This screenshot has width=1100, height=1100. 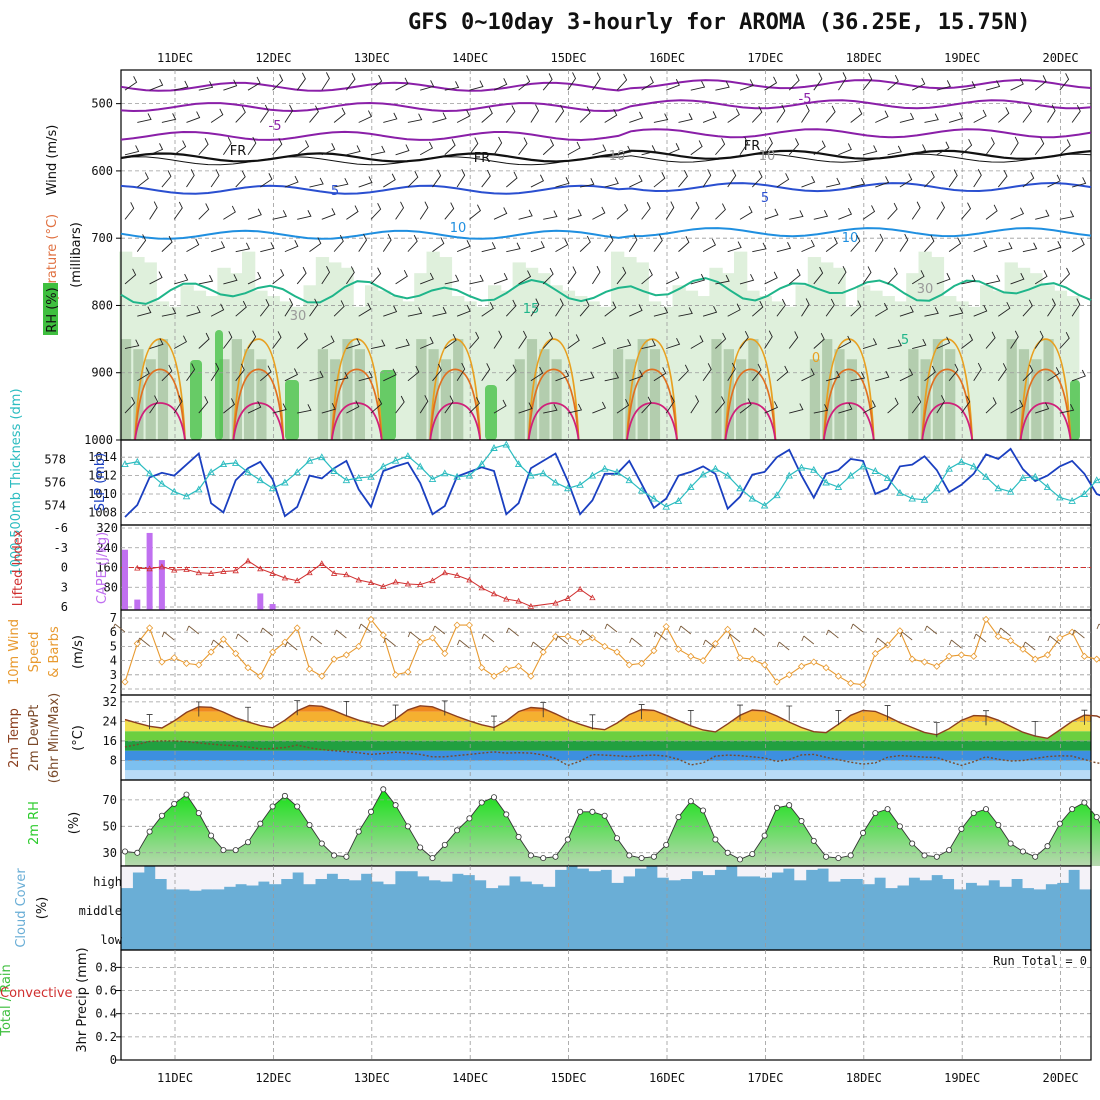 I want to click on thickness-line, so click(x=612, y=475).